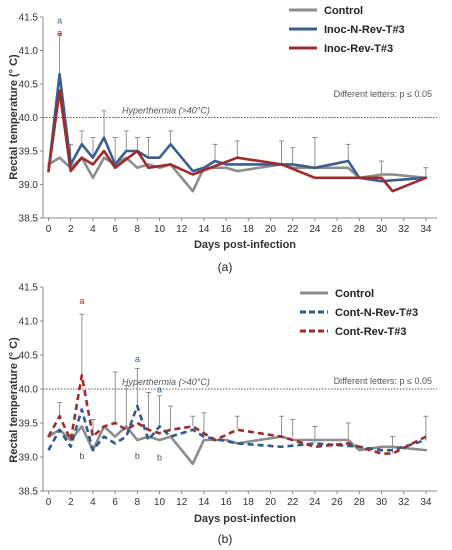 This screenshot has height=550, width=452. Describe the element at coordinates (358, 49) in the screenshot. I see `legend-label: Inoc-Rev-T#3` at that location.